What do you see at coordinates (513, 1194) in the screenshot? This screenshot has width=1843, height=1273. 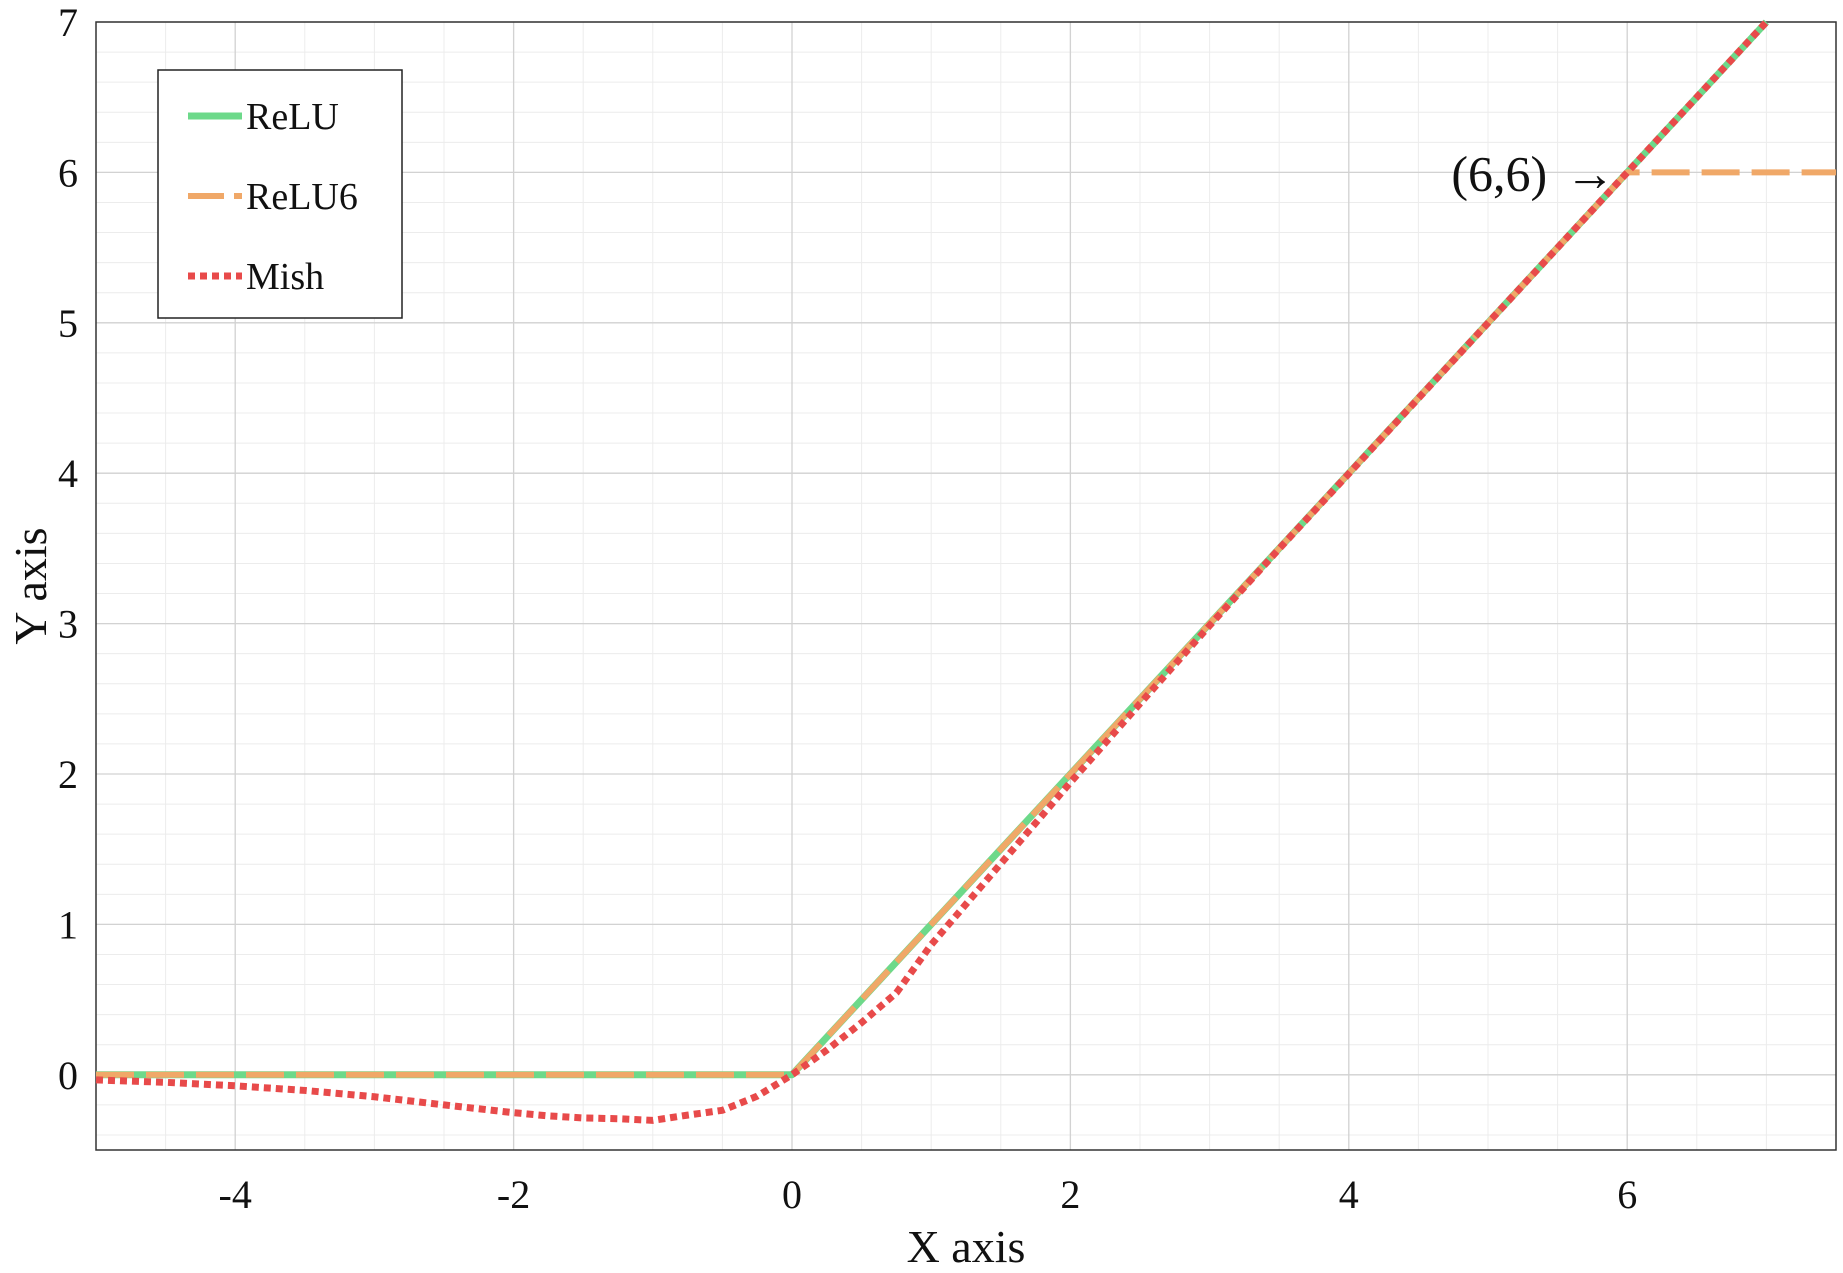 I see `x-tick-label: -2` at bounding box center [513, 1194].